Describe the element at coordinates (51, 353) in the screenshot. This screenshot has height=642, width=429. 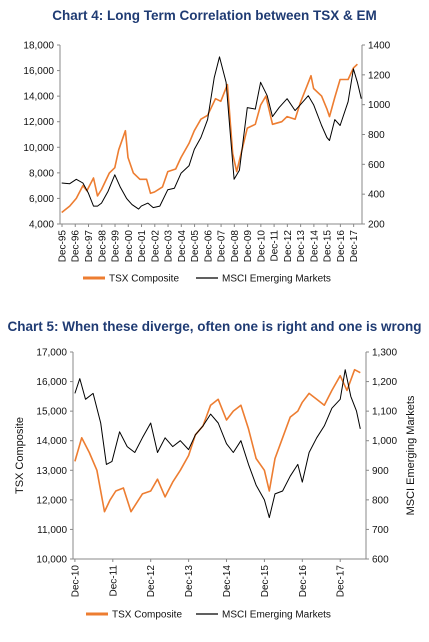
I see `y-left-tick-label: 17,000` at that location.